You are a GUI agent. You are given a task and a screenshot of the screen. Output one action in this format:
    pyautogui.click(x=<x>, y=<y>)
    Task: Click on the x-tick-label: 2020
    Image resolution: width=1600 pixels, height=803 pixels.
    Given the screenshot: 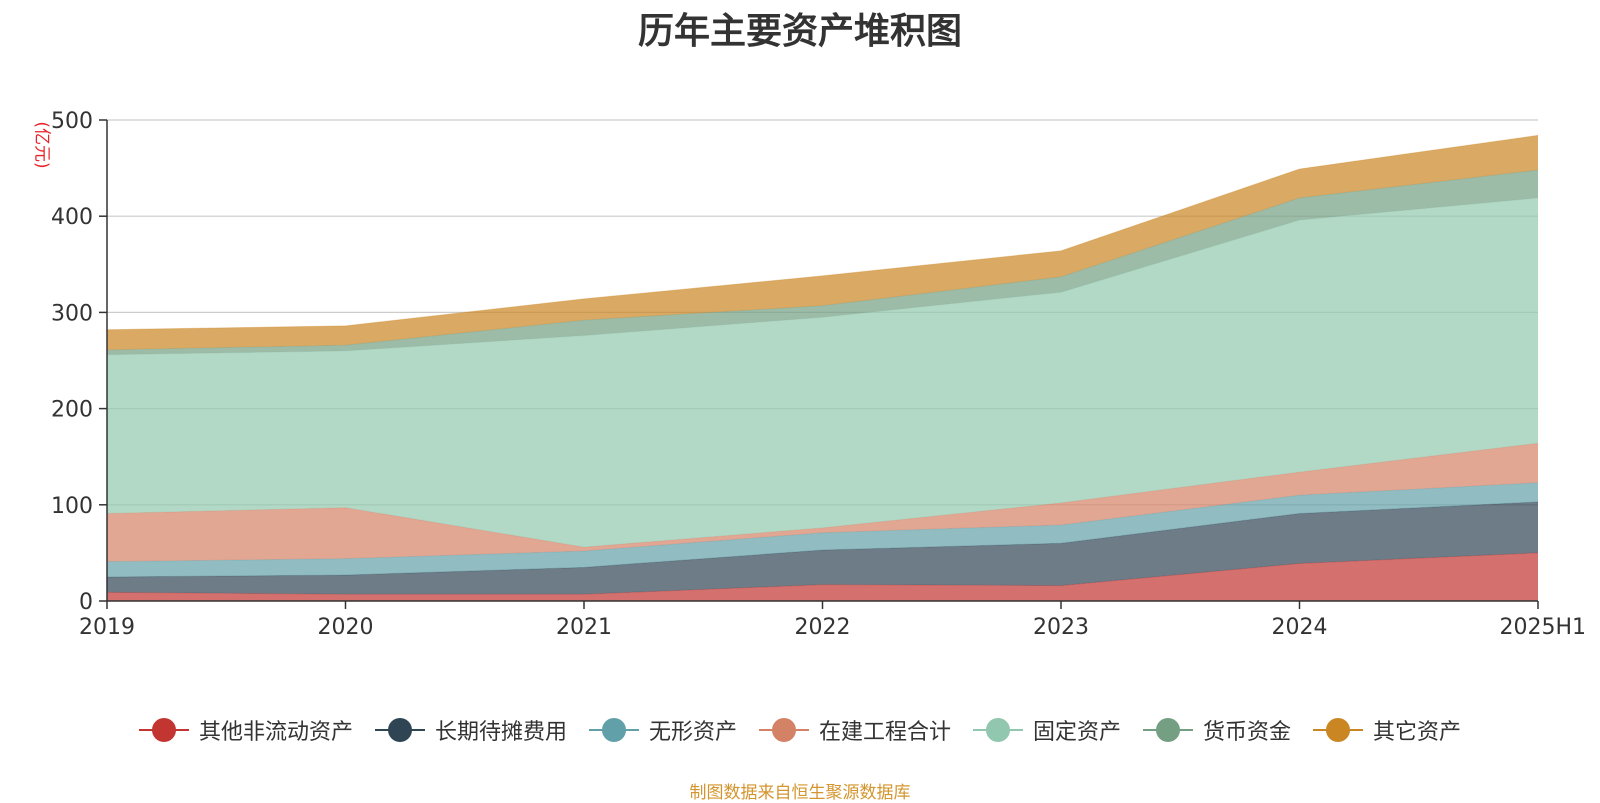 What is the action you would take?
    pyautogui.click(x=346, y=627)
    